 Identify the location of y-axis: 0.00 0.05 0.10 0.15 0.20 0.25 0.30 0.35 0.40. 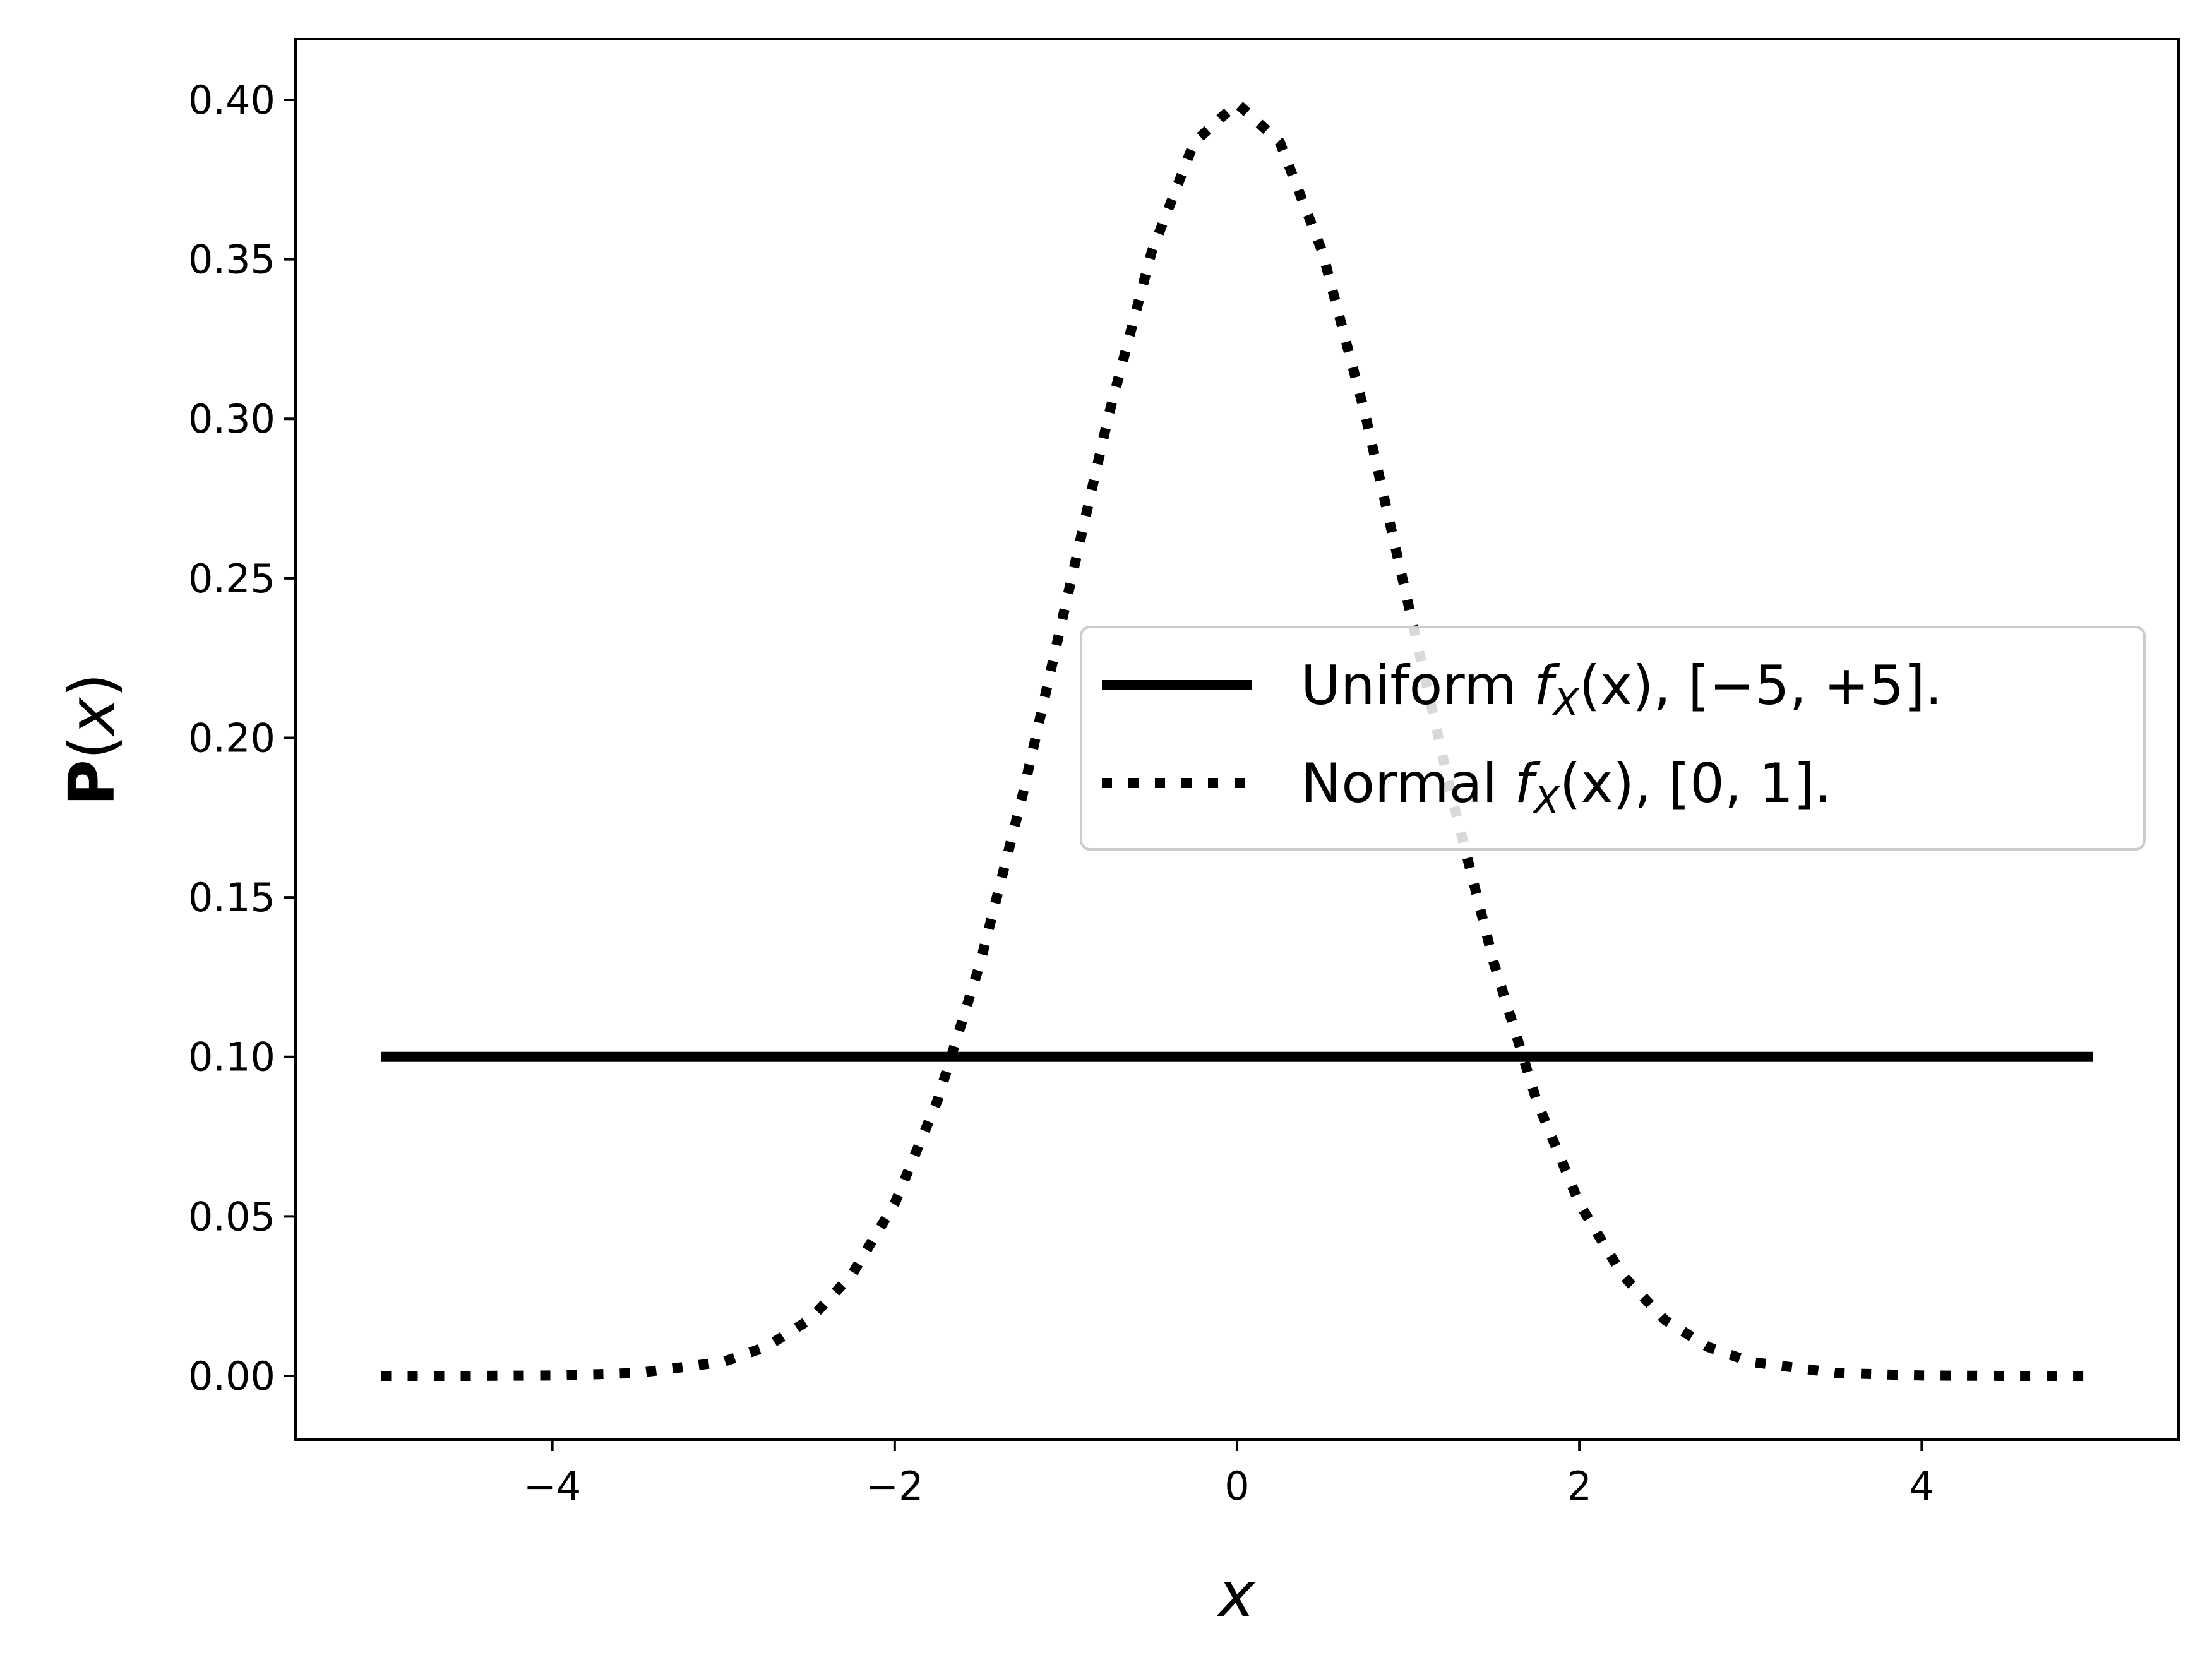
(242, 738).